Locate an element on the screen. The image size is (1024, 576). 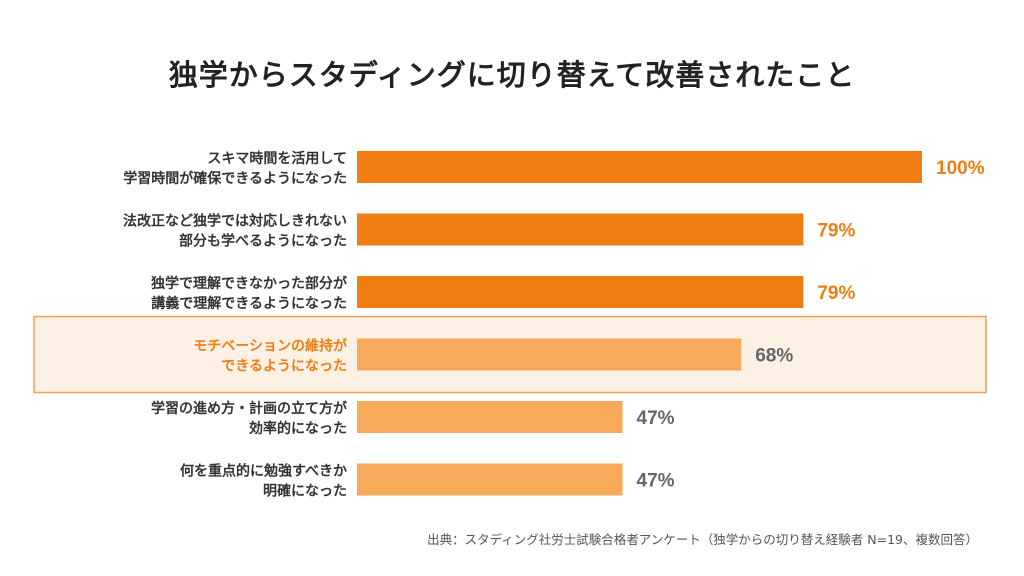
category-label-line: 学習の進め方・計画の立て方が is located at coordinates (249, 408).